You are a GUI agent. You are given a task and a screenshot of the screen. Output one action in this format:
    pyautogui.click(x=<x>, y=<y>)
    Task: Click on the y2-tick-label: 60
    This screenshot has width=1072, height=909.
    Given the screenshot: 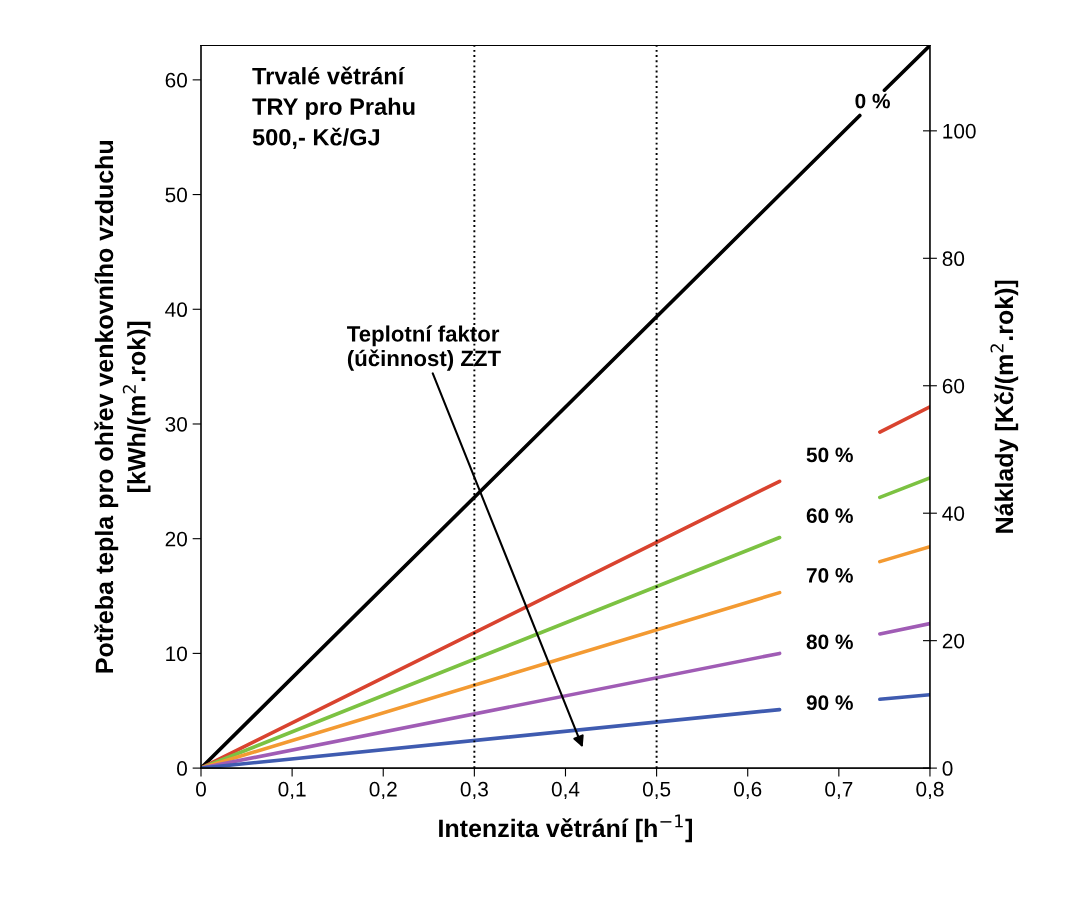 What is the action you would take?
    pyautogui.click(x=953, y=386)
    